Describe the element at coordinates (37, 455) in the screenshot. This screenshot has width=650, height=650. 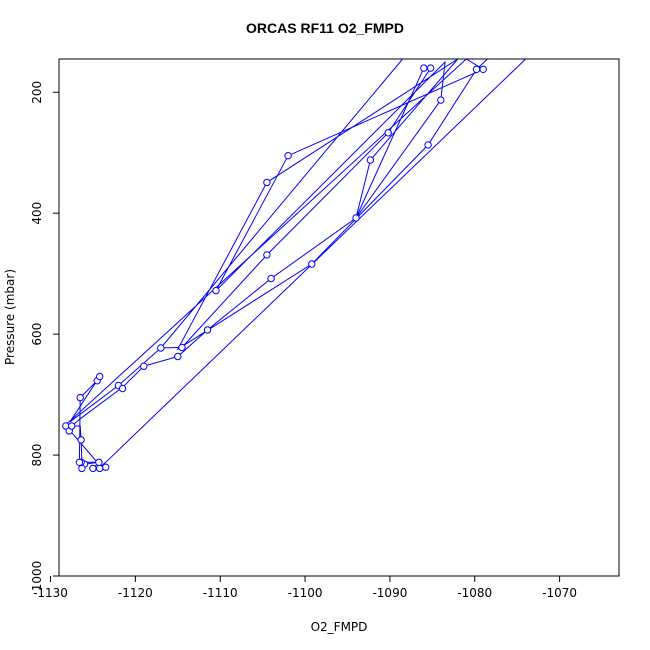
I see `y-tick-label: 800` at that location.